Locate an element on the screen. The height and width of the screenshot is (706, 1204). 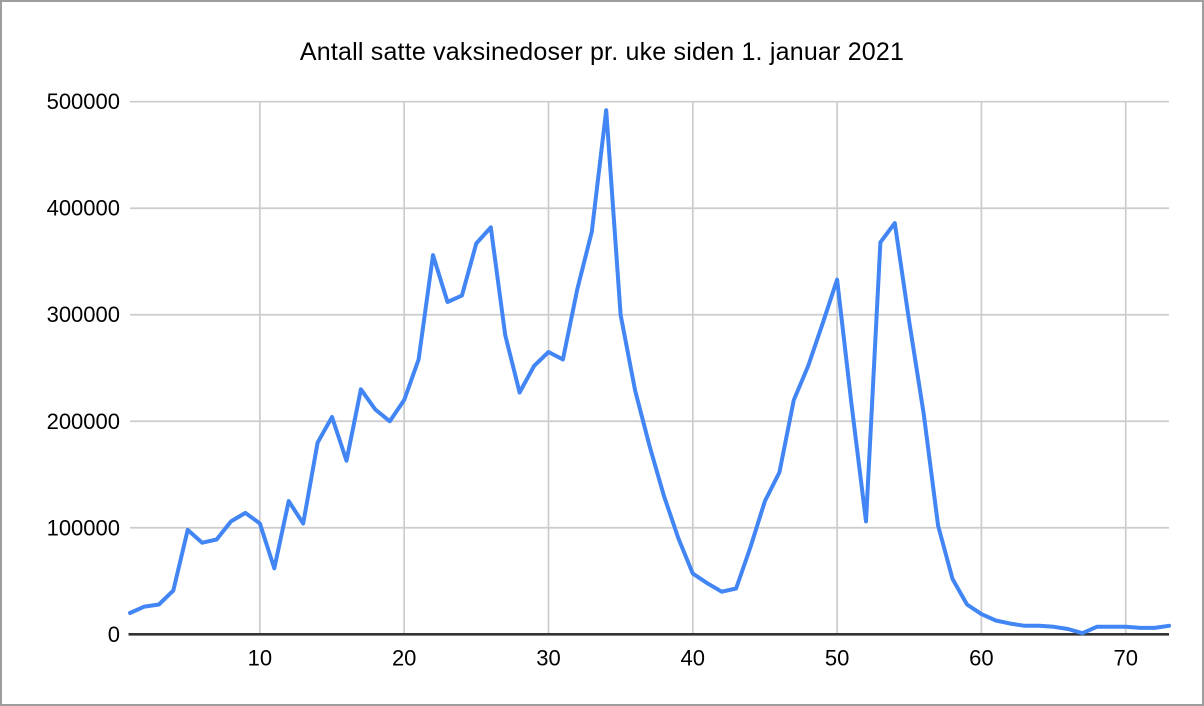
x-tick-label: 40 is located at coordinates (693, 657).